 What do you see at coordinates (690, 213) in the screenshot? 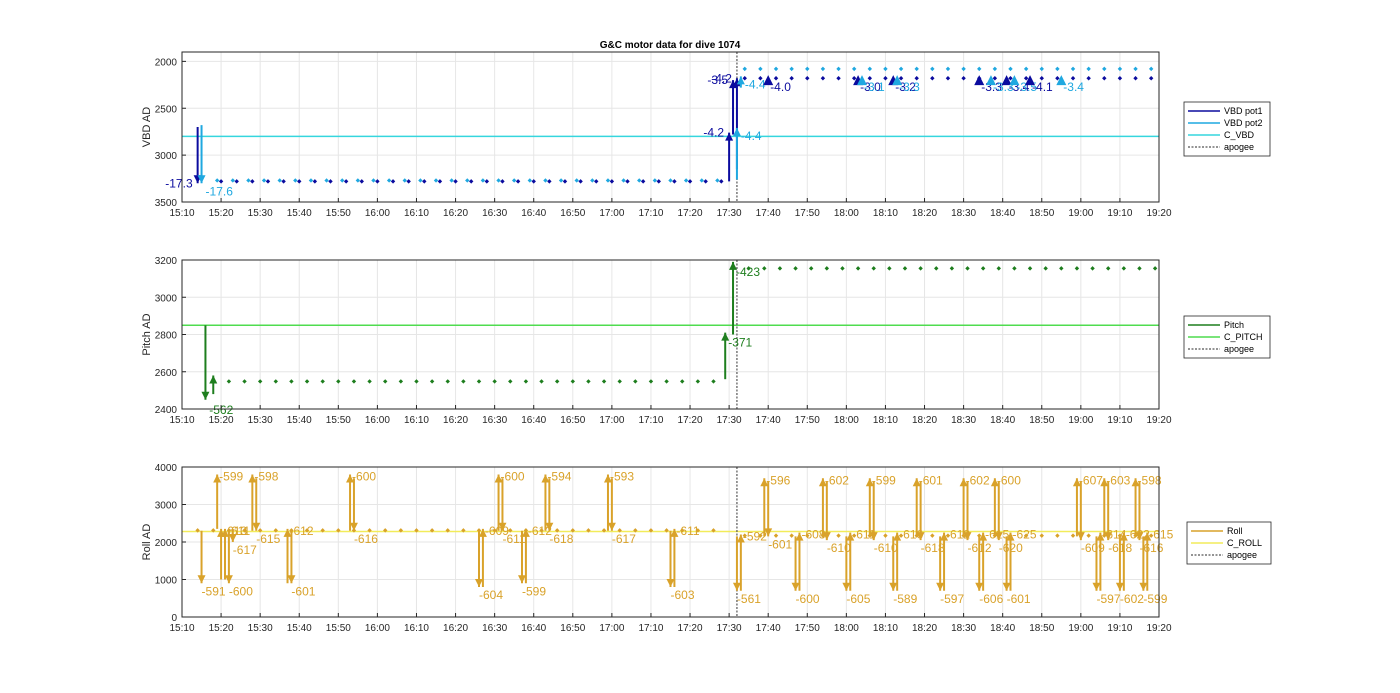
I see `x-tick-label: 17:20` at bounding box center [690, 213].